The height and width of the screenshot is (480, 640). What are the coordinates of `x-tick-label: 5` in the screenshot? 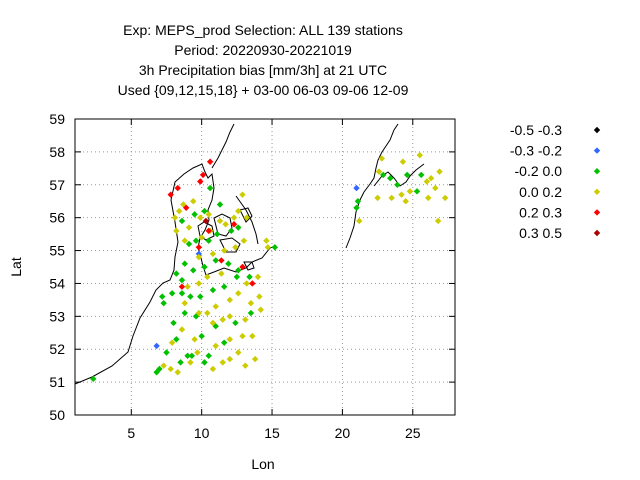 It's located at (131, 433).